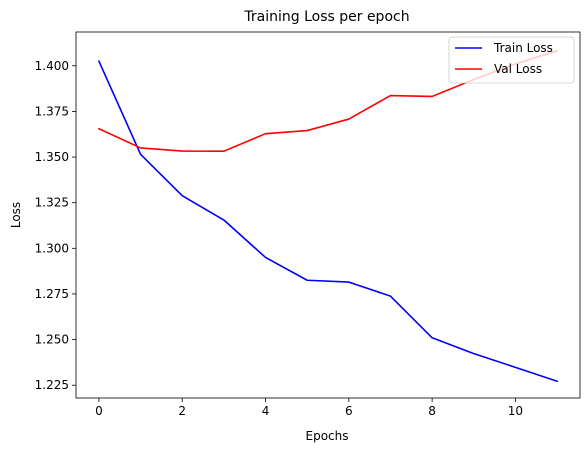  Describe the element at coordinates (309, 408) in the screenshot. I see `x-axis: 0 2 4 6 8 10` at that location.